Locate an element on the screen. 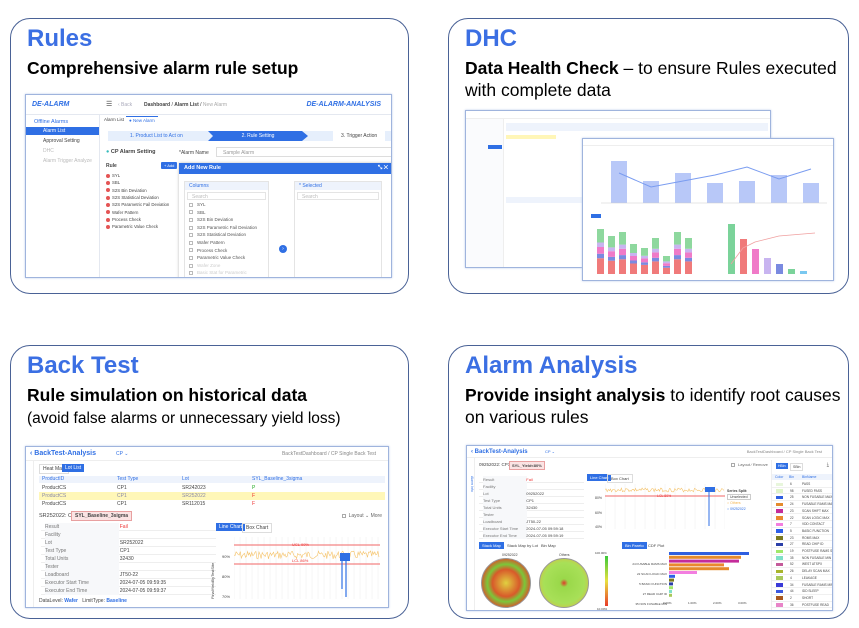  column-option: Wafer Zone is located at coordinates (204, 265).